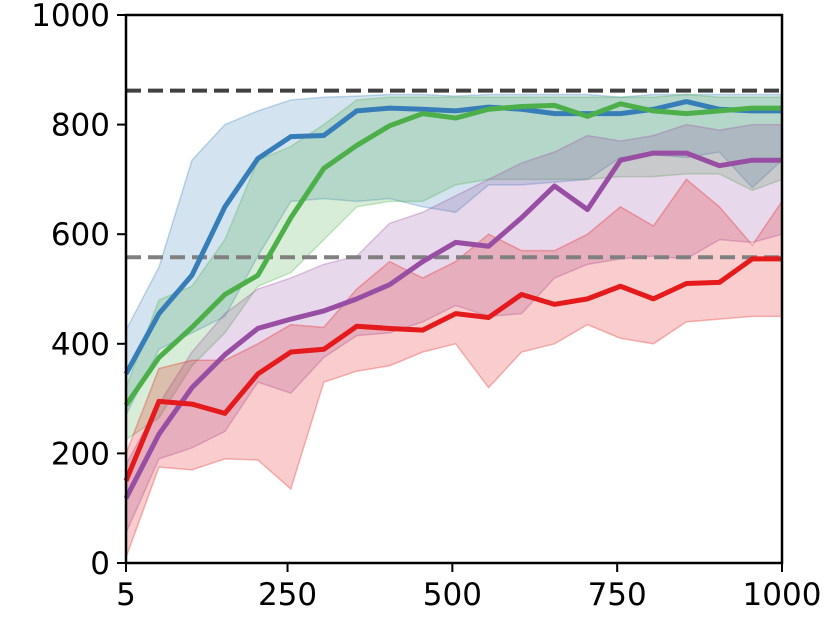 The image size is (830, 623). What do you see at coordinates (78, 291) in the screenshot?
I see `y-axis: 0 200 400 600 800 1000` at bounding box center [78, 291].